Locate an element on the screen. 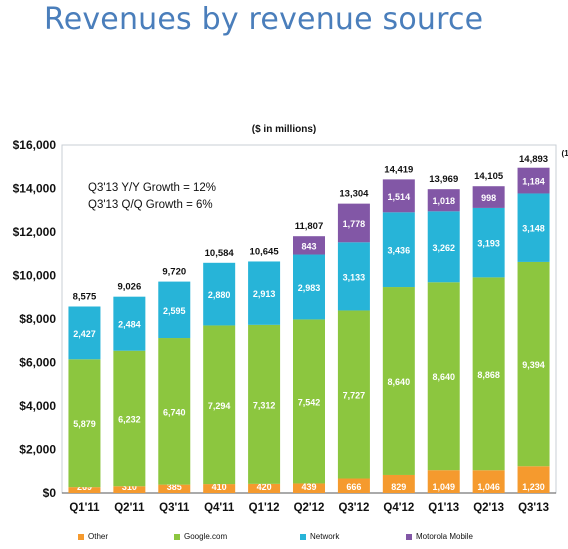 This screenshot has height=549, width=568. legend-label: Other is located at coordinates (98, 536).